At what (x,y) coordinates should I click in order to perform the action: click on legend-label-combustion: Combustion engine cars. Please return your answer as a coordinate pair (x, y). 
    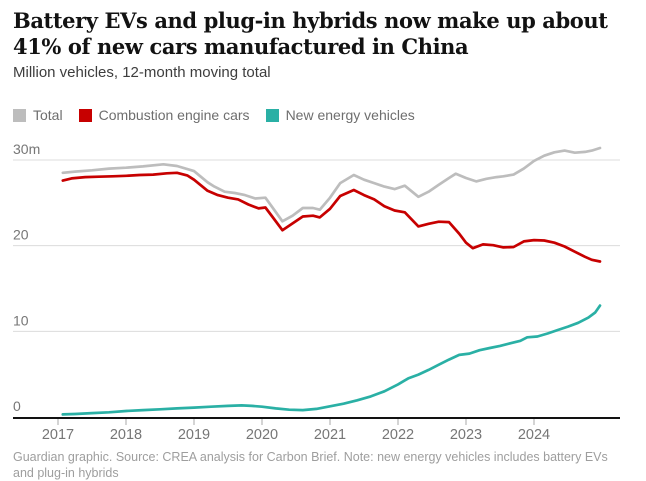
    Looking at the image, I should click on (174, 115).